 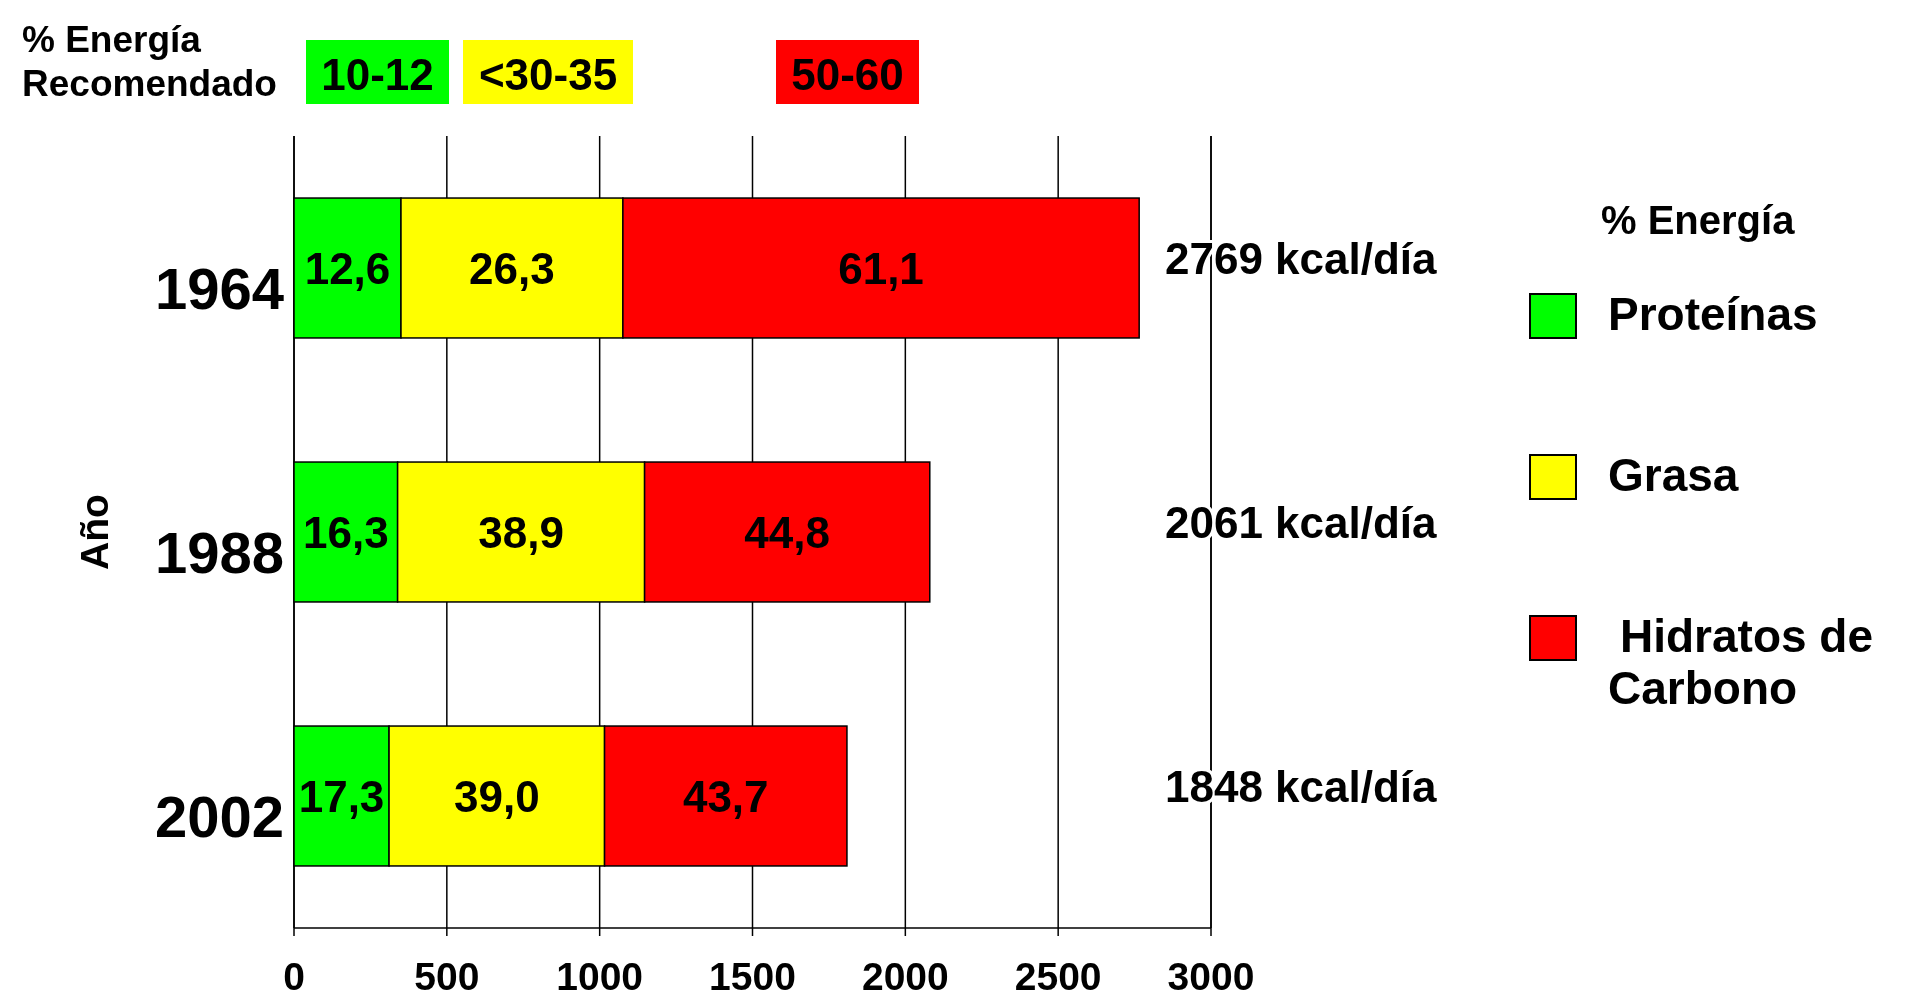 What do you see at coordinates (1698, 220) in the screenshot?
I see `legend-title: % Energía` at bounding box center [1698, 220].